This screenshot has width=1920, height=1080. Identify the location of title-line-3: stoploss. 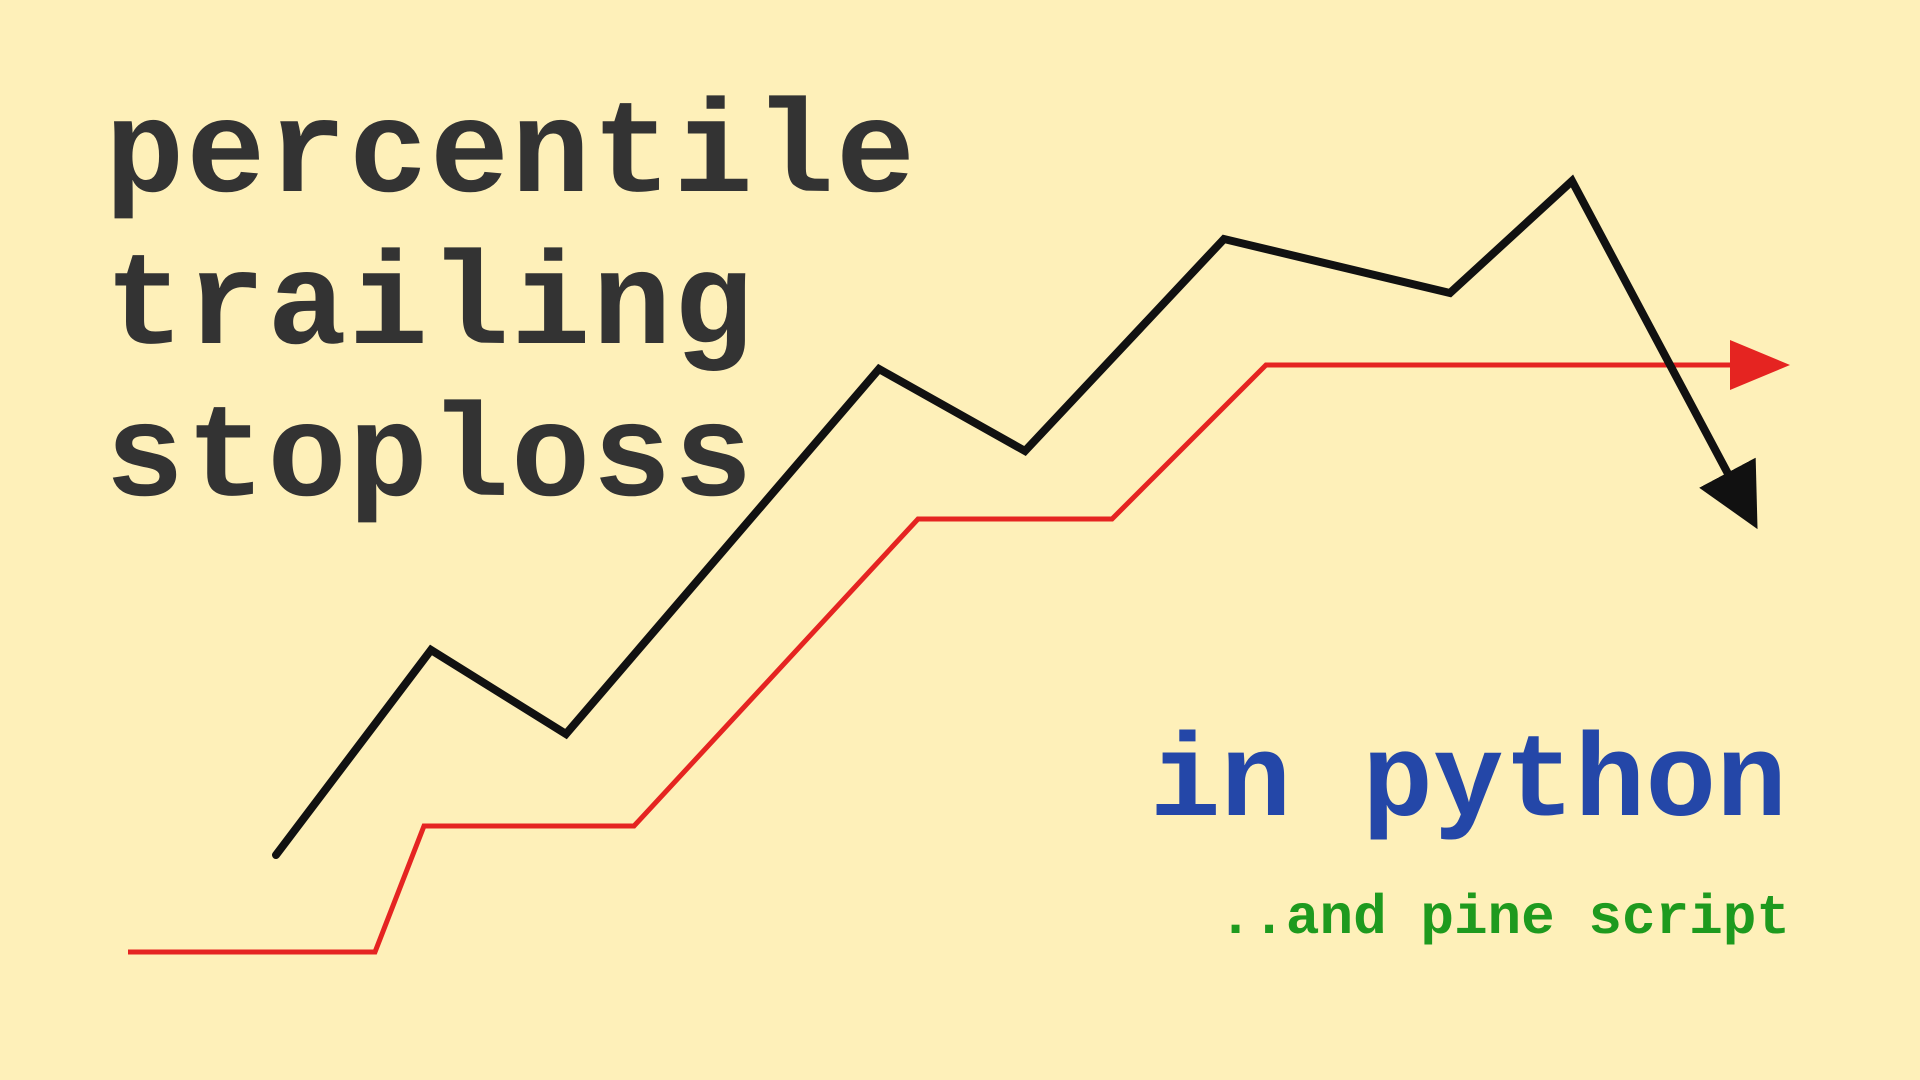
(430, 460).